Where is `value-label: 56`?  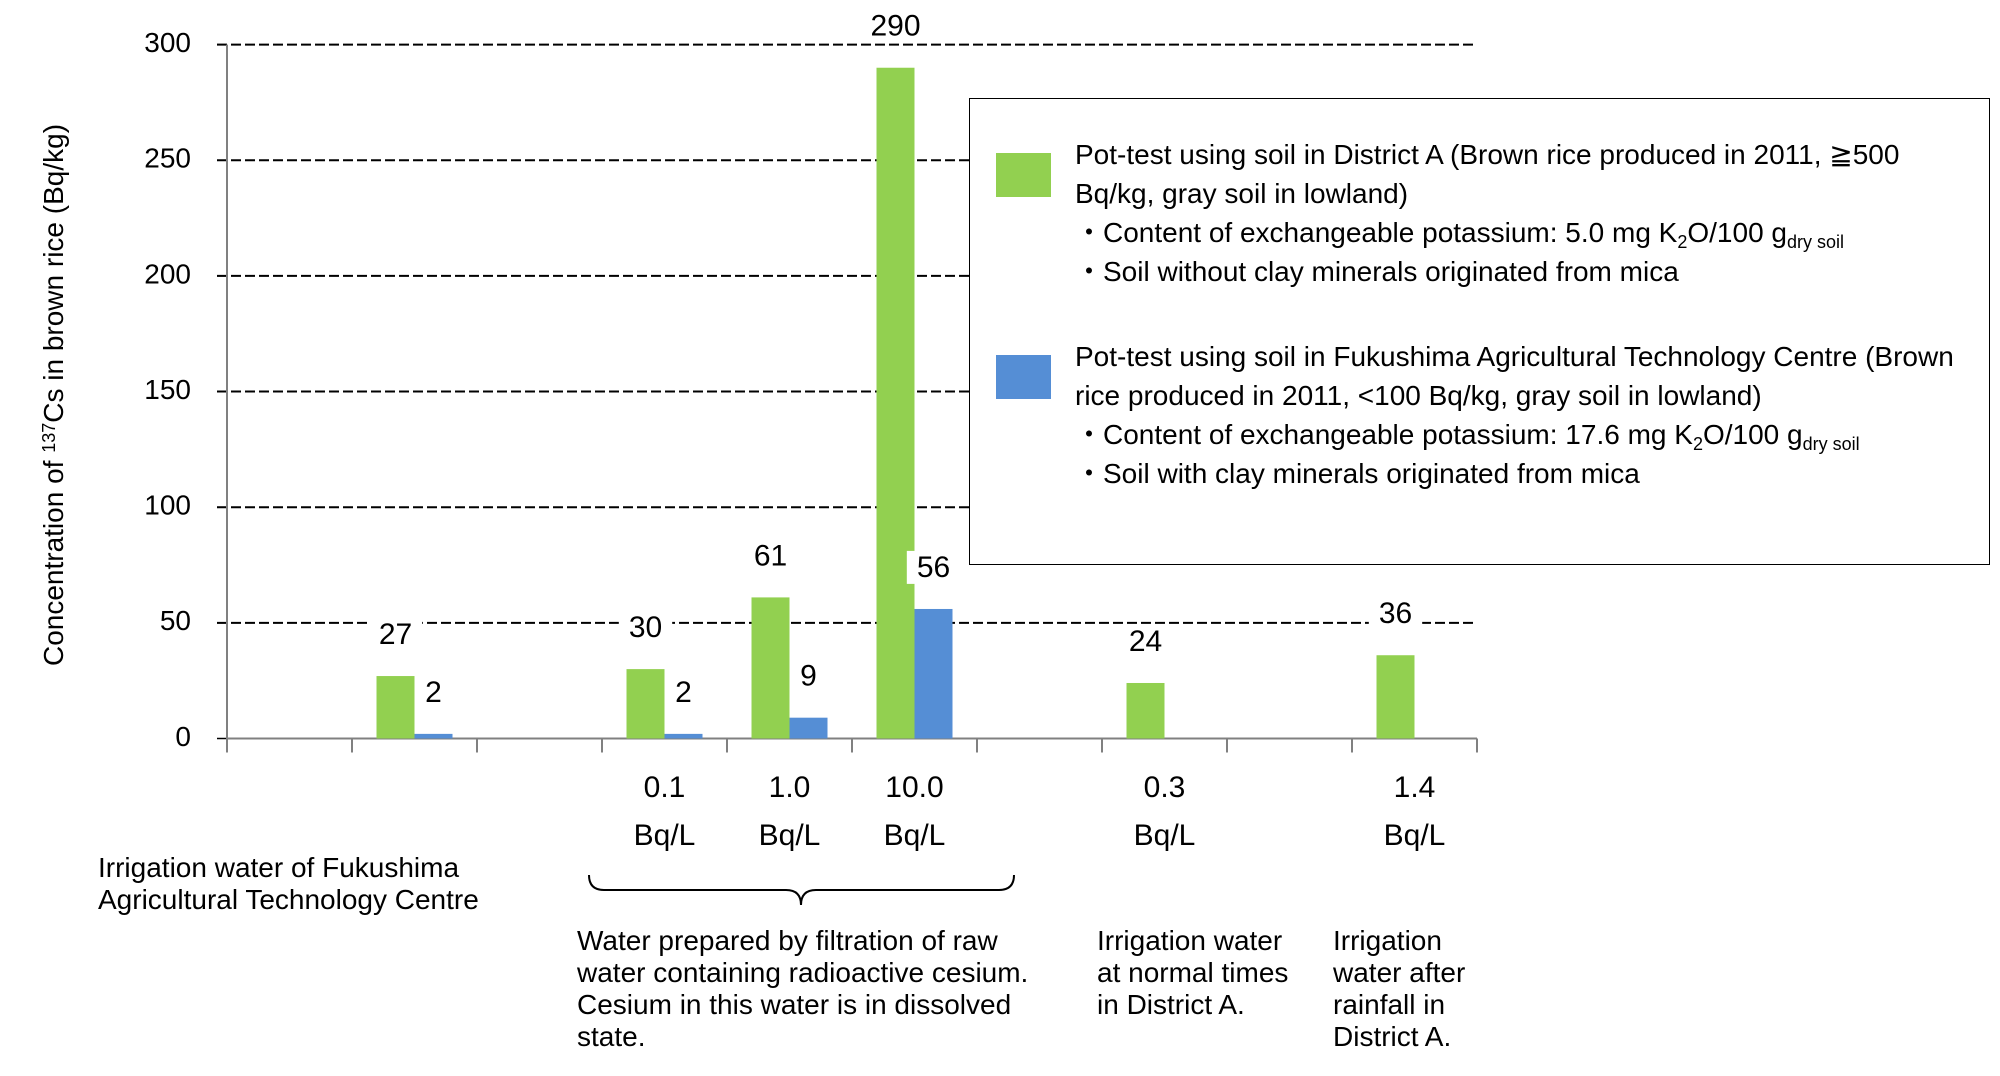 value-label: 56 is located at coordinates (933, 567).